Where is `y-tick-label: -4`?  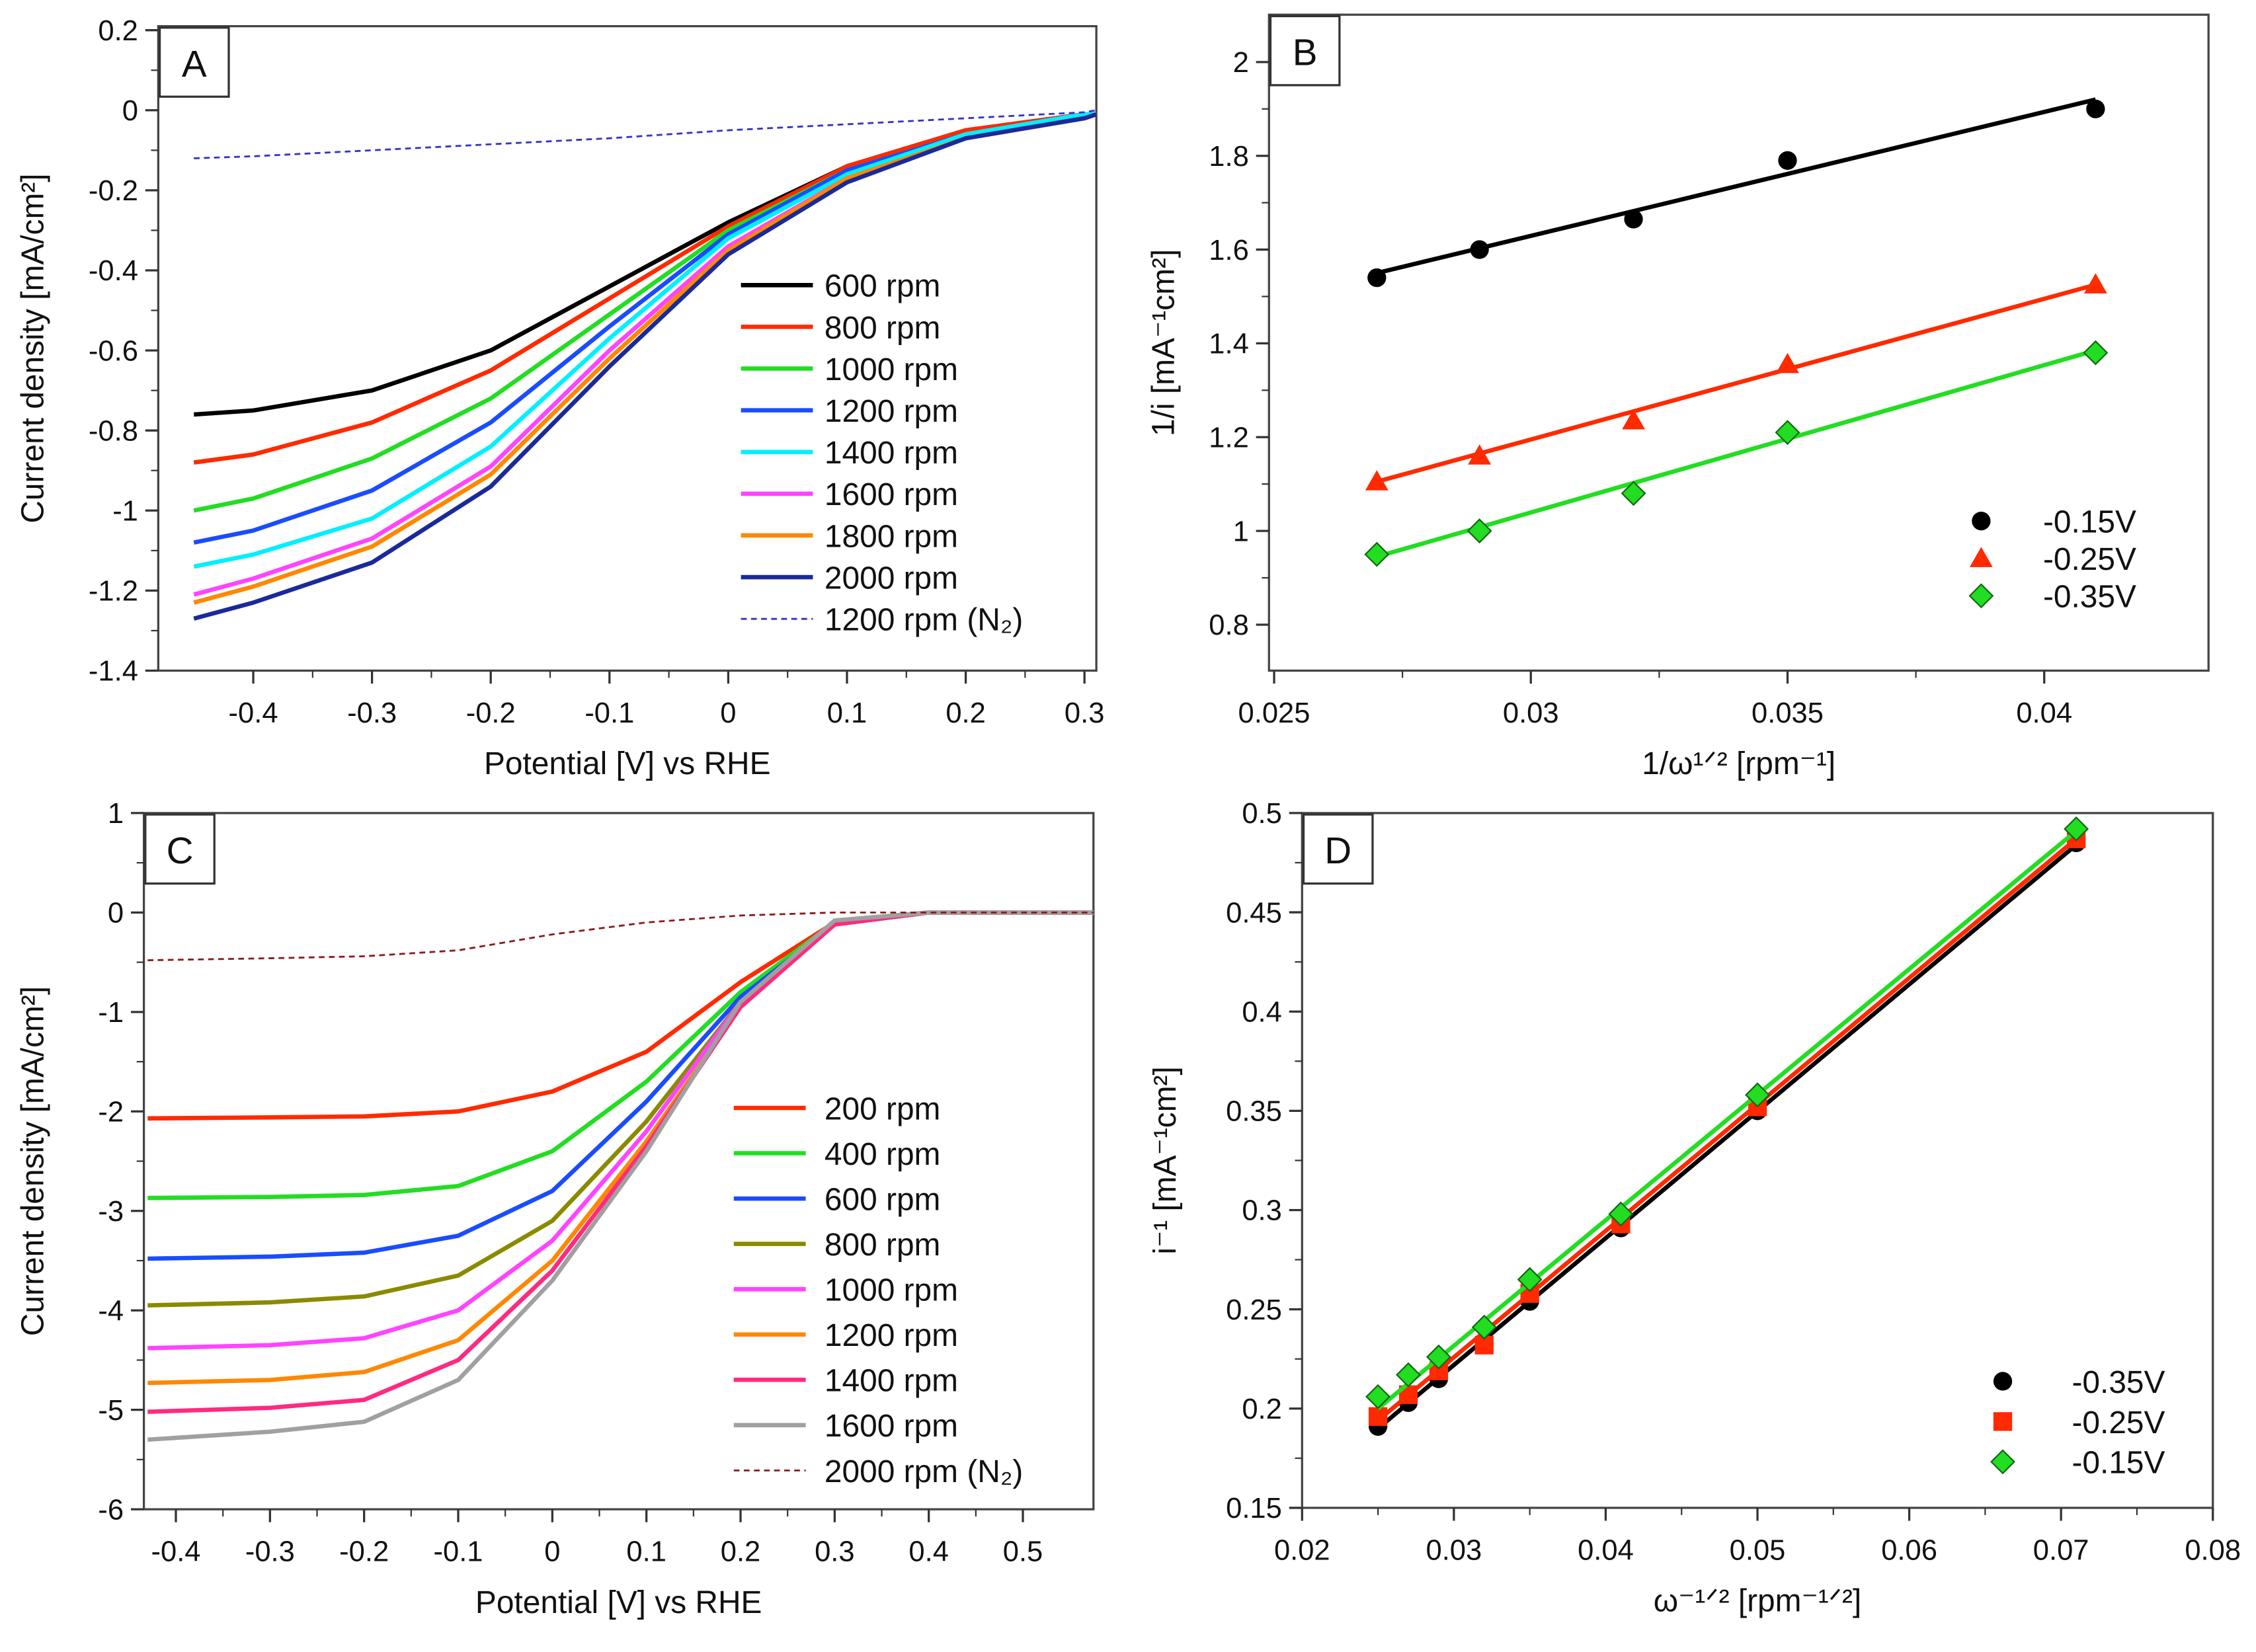
y-tick-label: -4 is located at coordinates (111, 1311).